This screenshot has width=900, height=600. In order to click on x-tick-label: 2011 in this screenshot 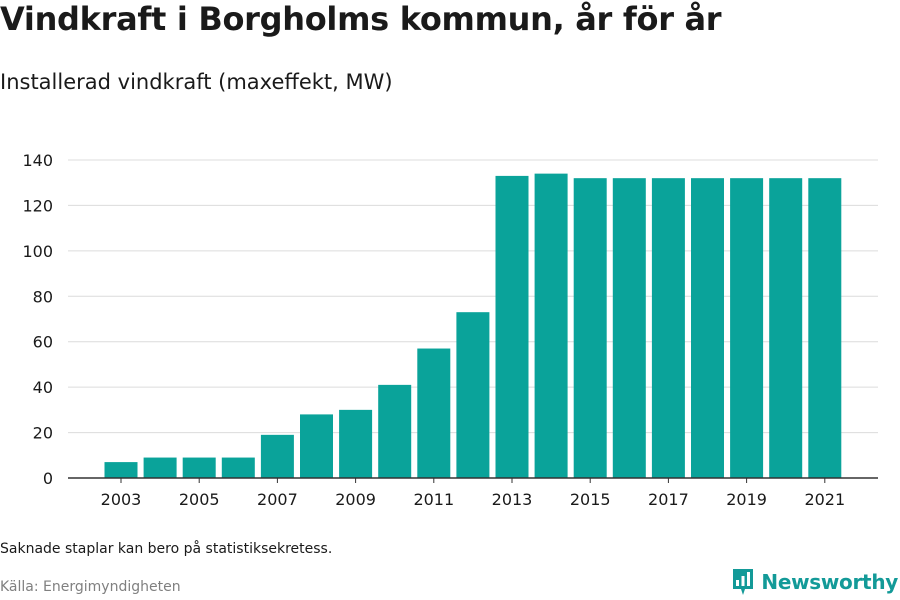, I will do `click(433, 499)`.